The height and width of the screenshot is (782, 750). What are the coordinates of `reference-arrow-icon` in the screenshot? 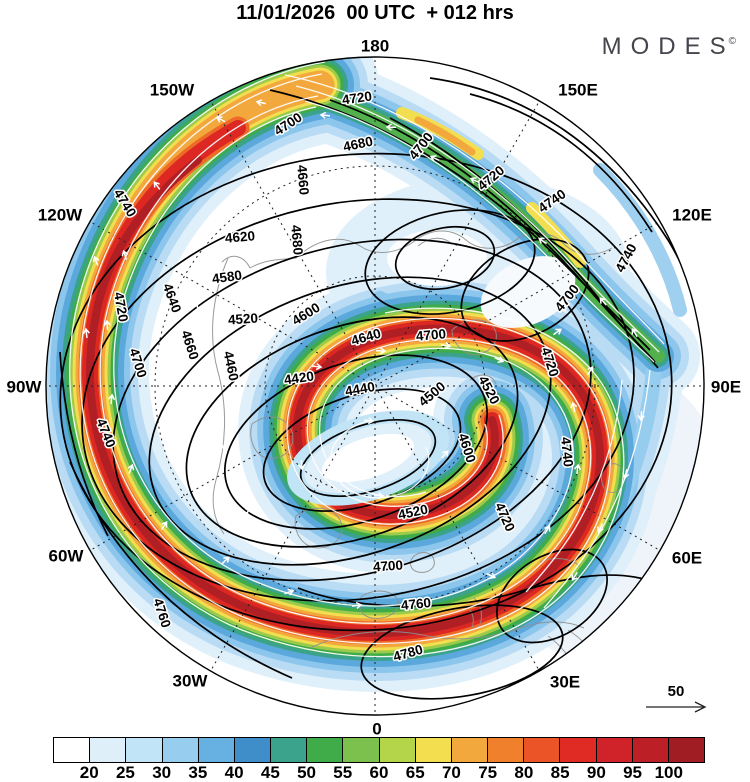 It's located at (676, 707).